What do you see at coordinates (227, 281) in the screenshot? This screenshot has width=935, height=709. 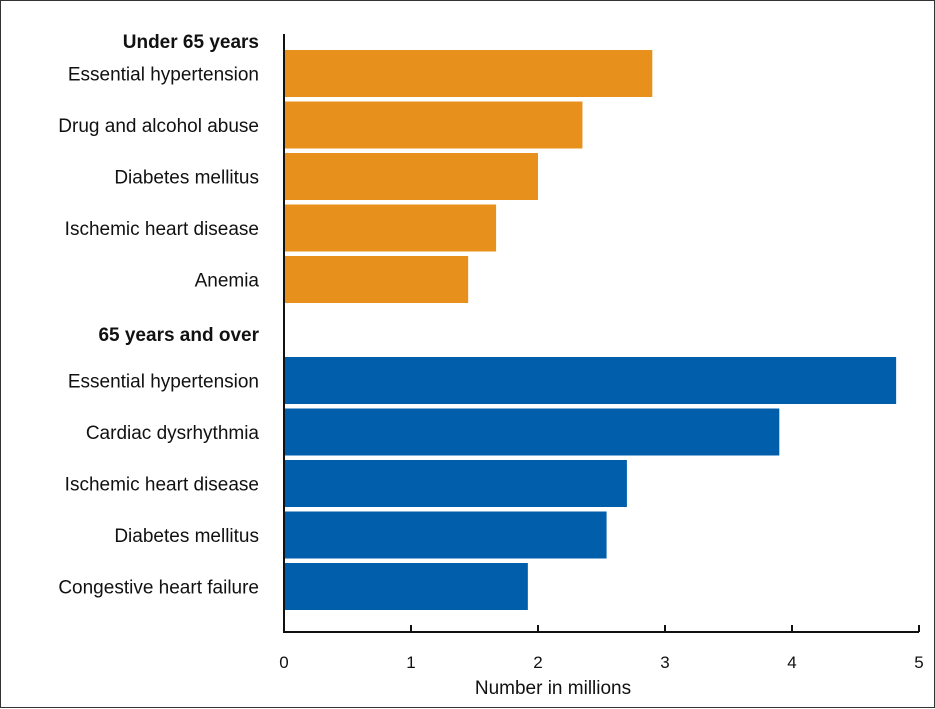 I see `category-label: Anemia` at bounding box center [227, 281].